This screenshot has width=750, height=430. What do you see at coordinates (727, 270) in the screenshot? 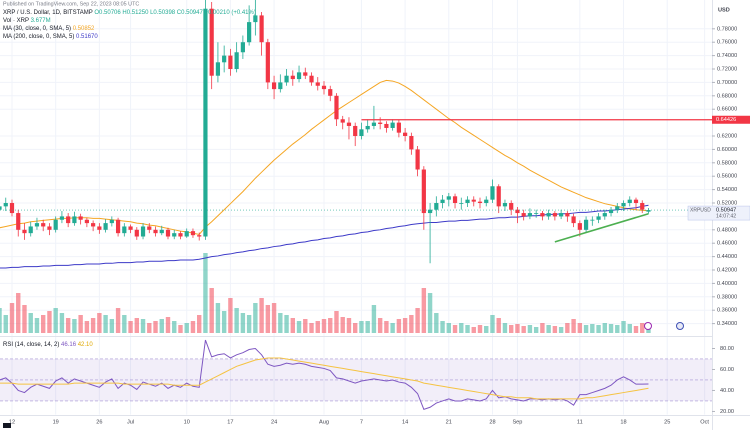
I see `y-tick-label: 0.42000` at bounding box center [727, 270].